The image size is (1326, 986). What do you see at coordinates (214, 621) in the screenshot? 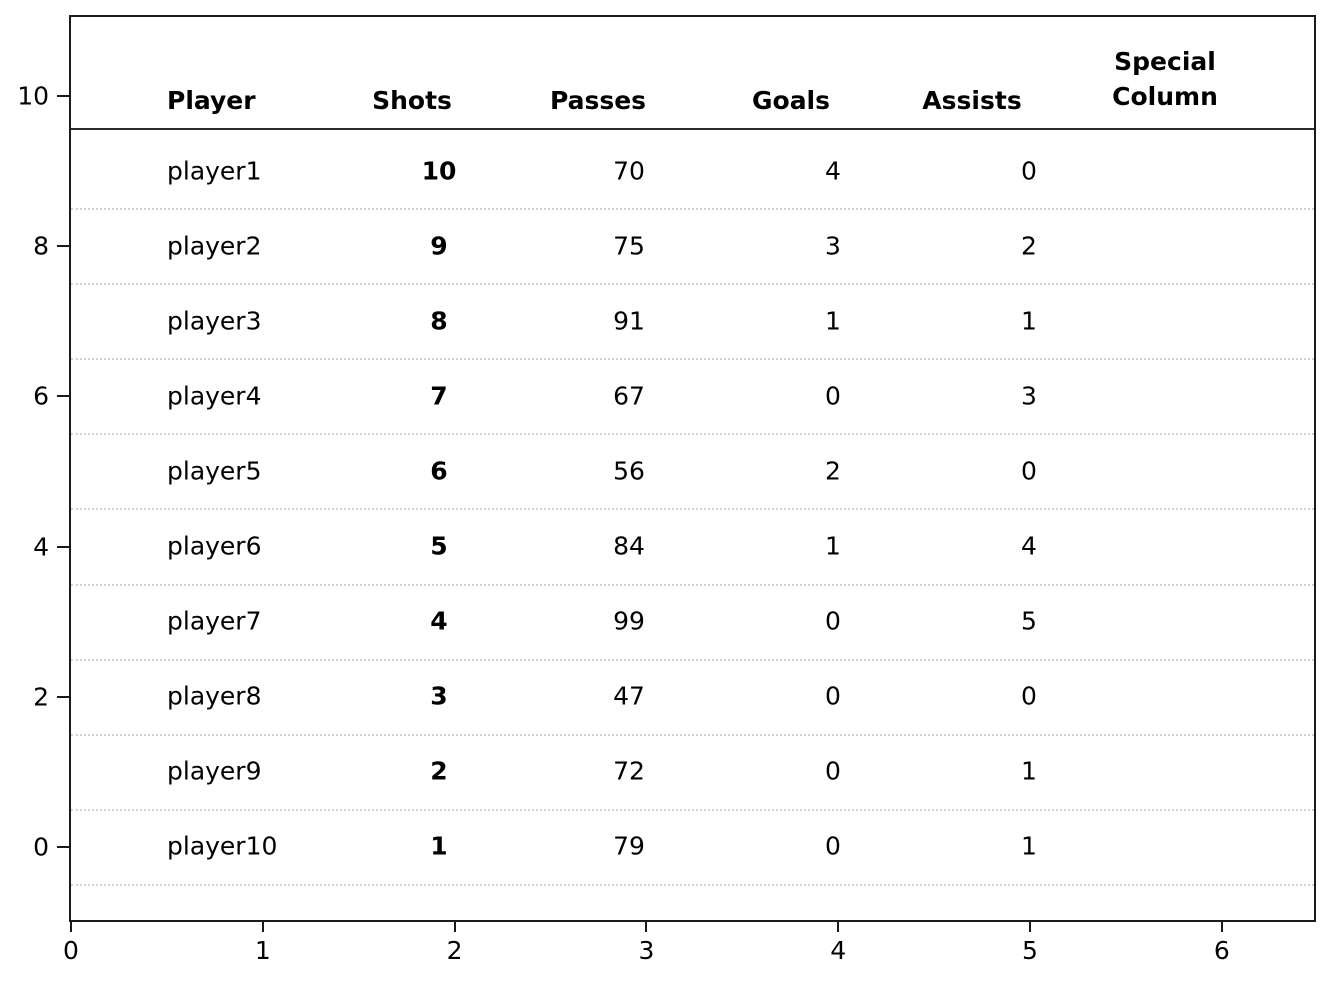
I see `cell-player: player7` at bounding box center [214, 621].